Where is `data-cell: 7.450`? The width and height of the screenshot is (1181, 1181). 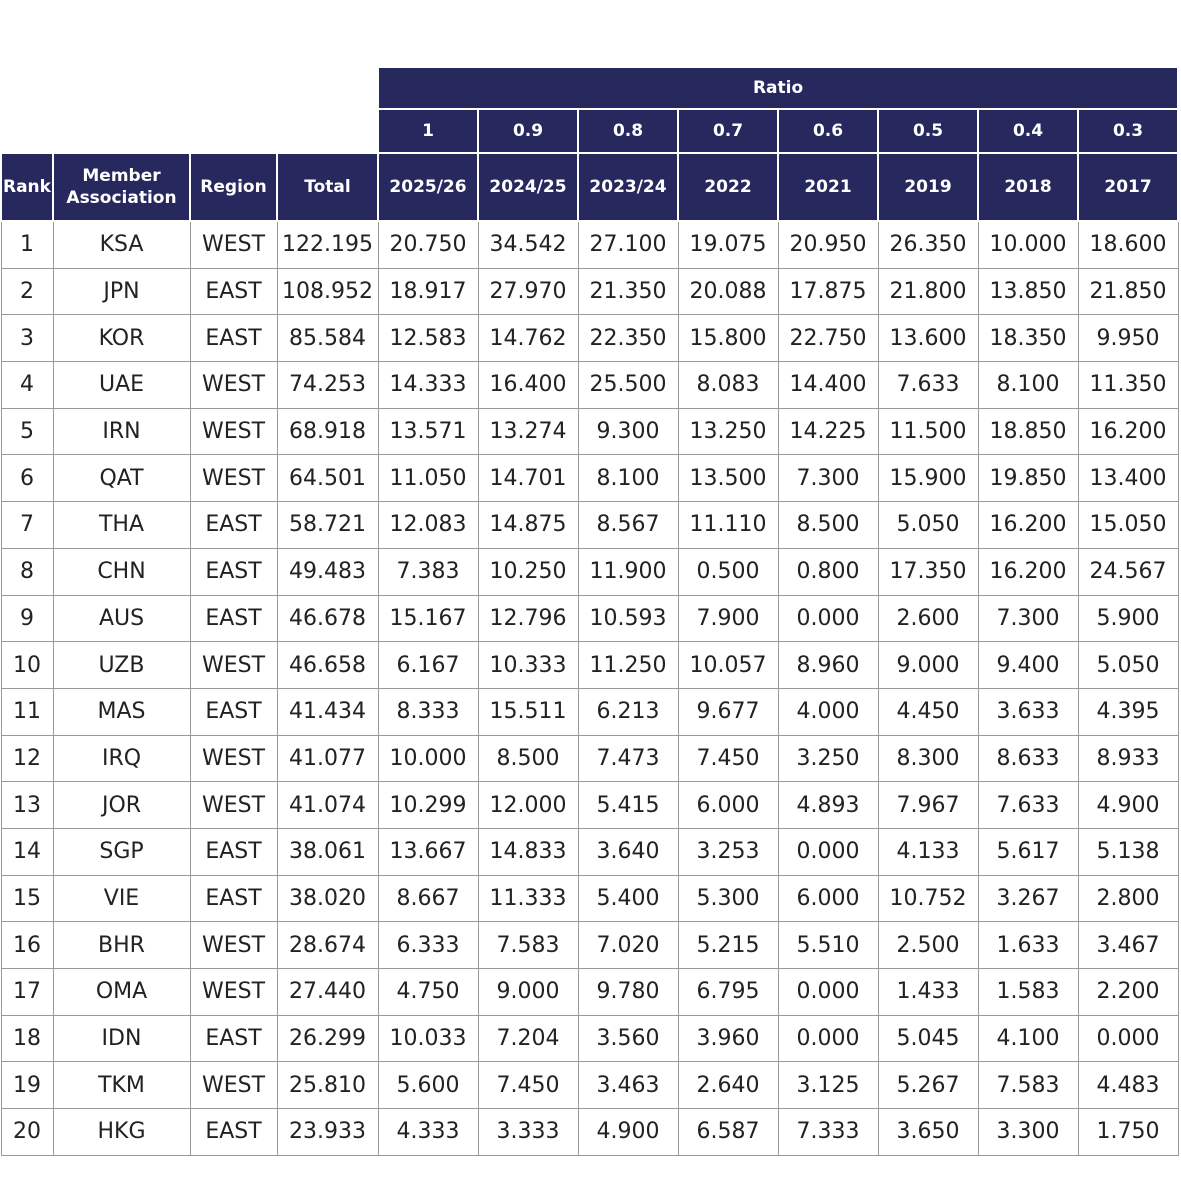 data-cell: 7.450 is located at coordinates (728, 758).